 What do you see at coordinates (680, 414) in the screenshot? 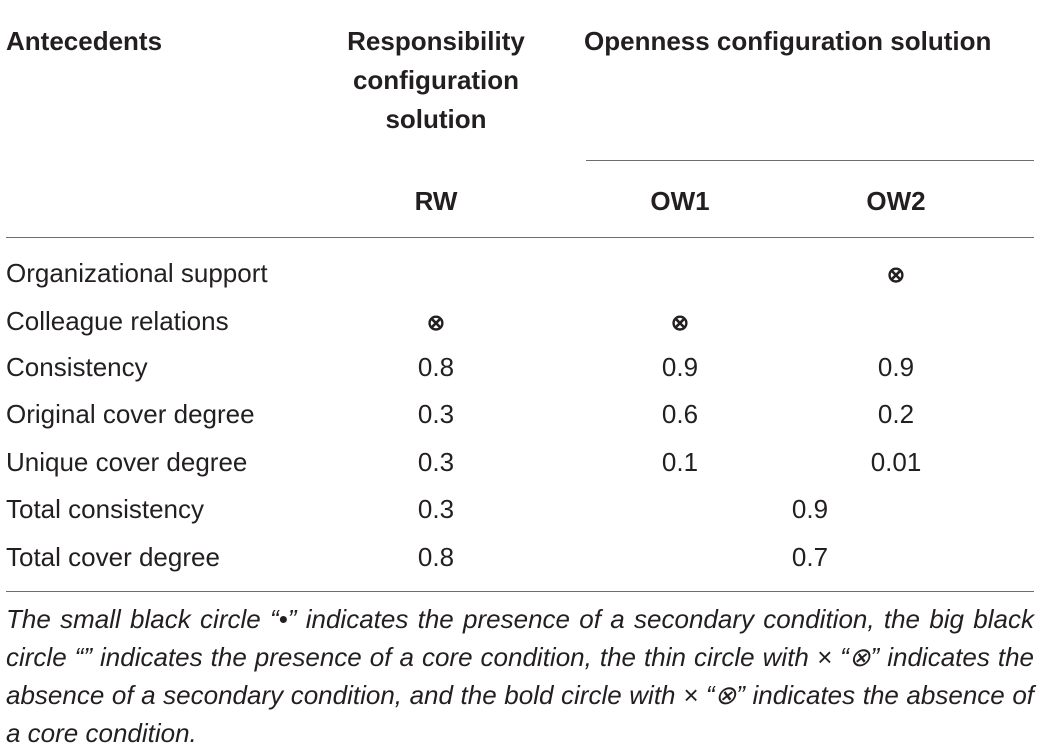
I see `ow1-value: 0.6` at bounding box center [680, 414].